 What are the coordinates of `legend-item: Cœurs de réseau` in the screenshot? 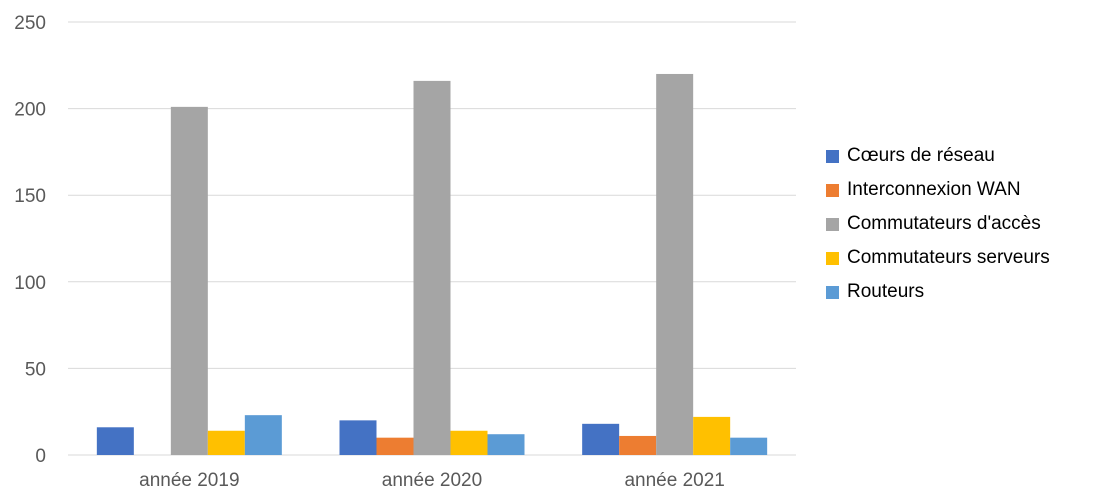 It's located at (938, 156).